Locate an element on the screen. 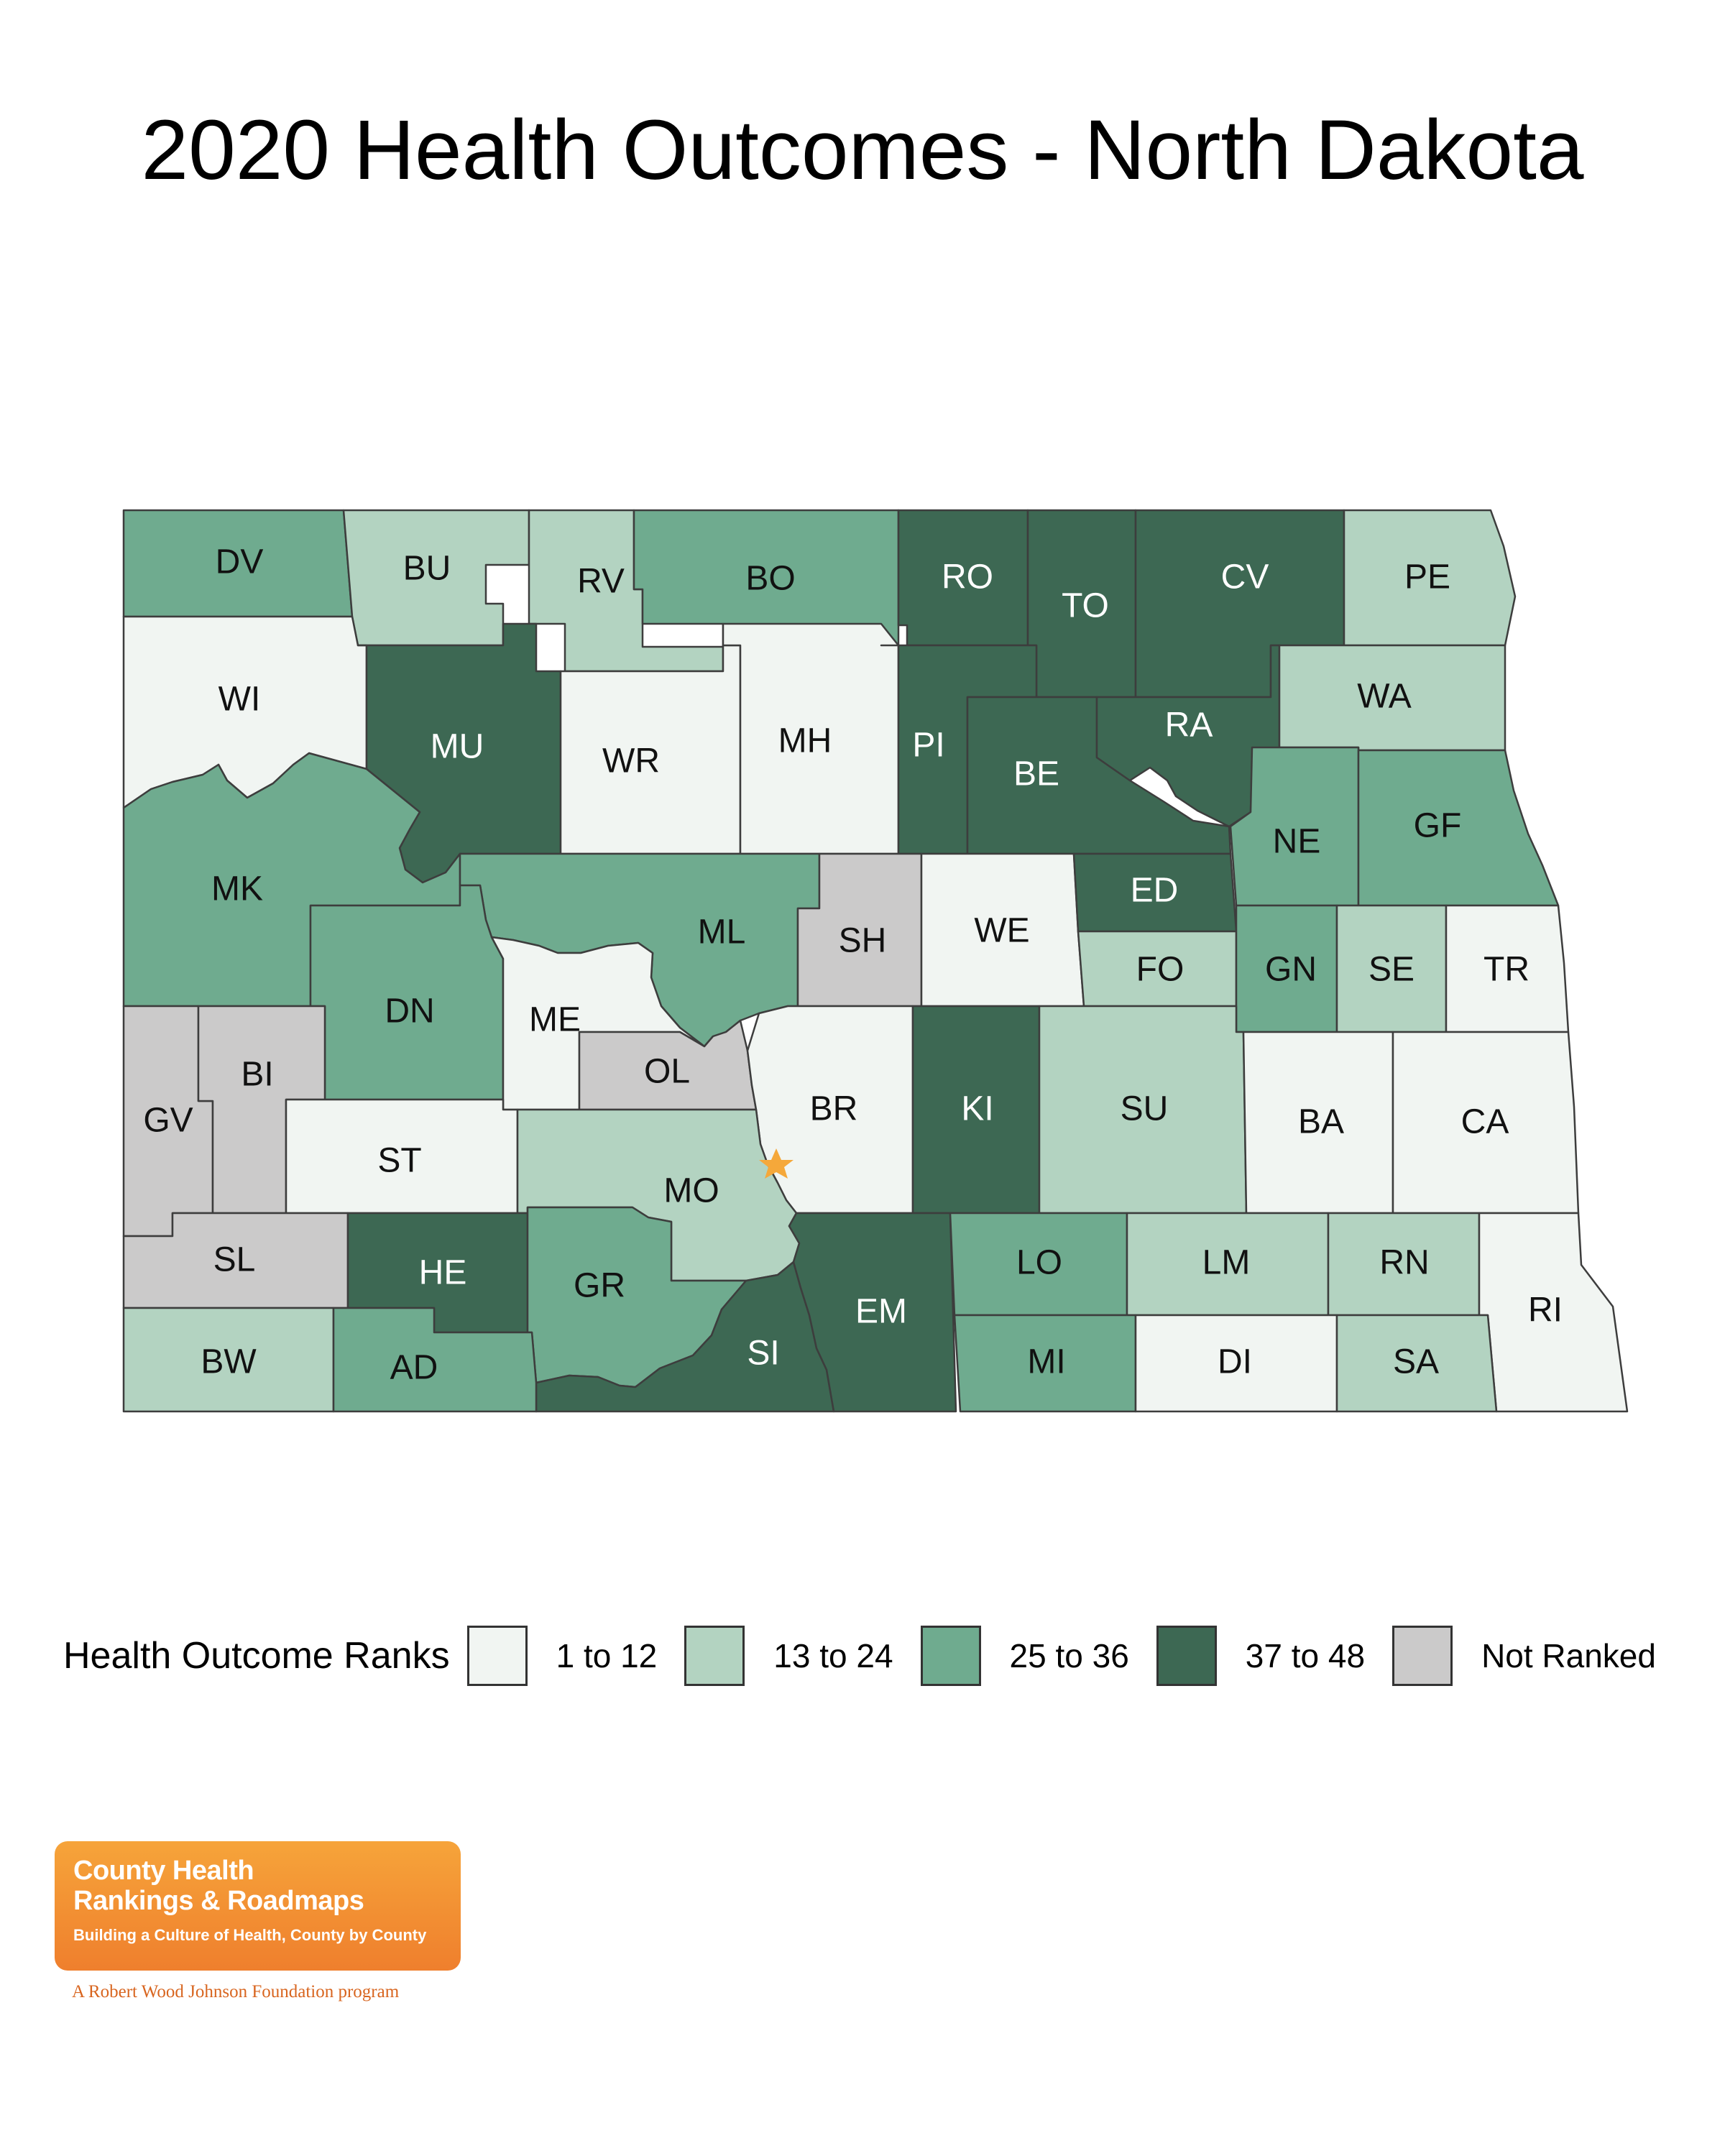 Image resolution: width=1725 pixels, height=2156 pixels. county-label-dn: DN is located at coordinates (409, 1011).